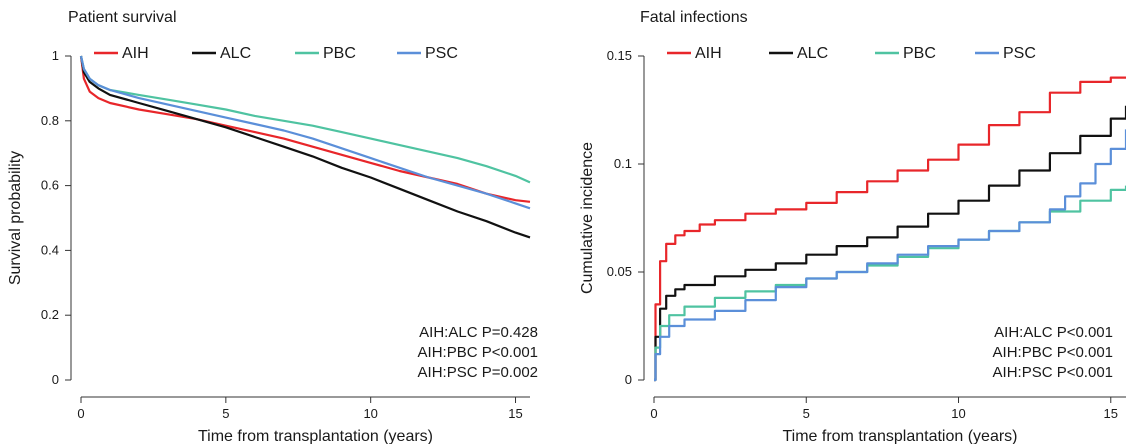 The height and width of the screenshot is (444, 1126). What do you see at coordinates (1053, 372) in the screenshot?
I see `p-value-annotation: AIH:PSC P<0.001` at bounding box center [1053, 372].